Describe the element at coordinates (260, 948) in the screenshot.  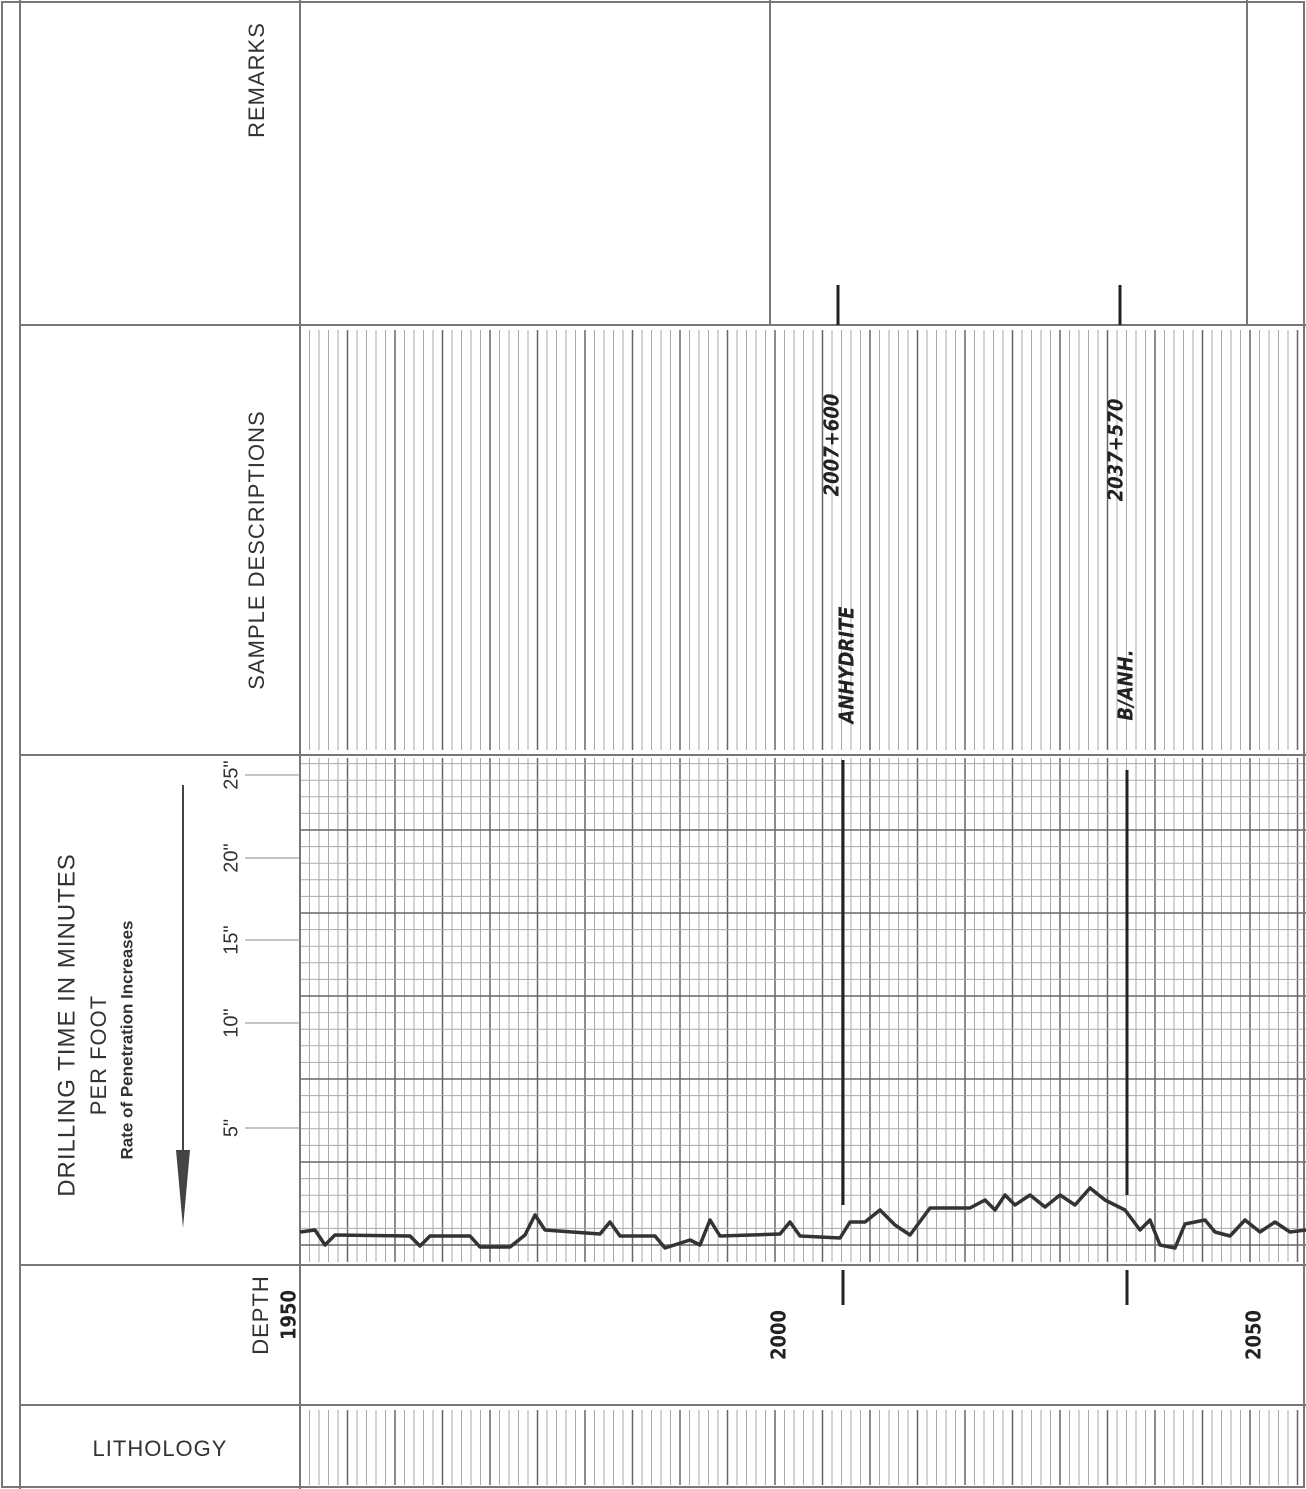
I see `scale: 25" 20" 15" 10" 5"` at that location.